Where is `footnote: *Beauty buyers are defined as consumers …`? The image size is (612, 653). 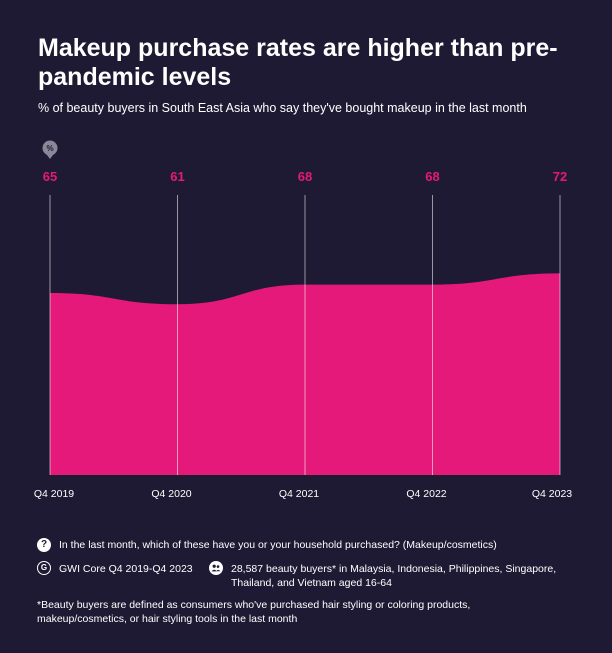 footnote: *Beauty buyers are defined as consumers … is located at coordinates (254, 612).